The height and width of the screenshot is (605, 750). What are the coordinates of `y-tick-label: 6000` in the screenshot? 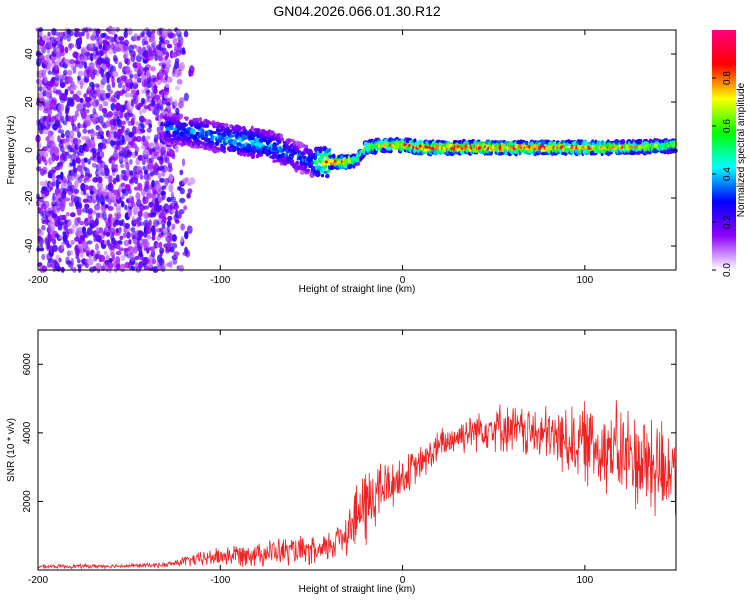 It's located at (27, 364).